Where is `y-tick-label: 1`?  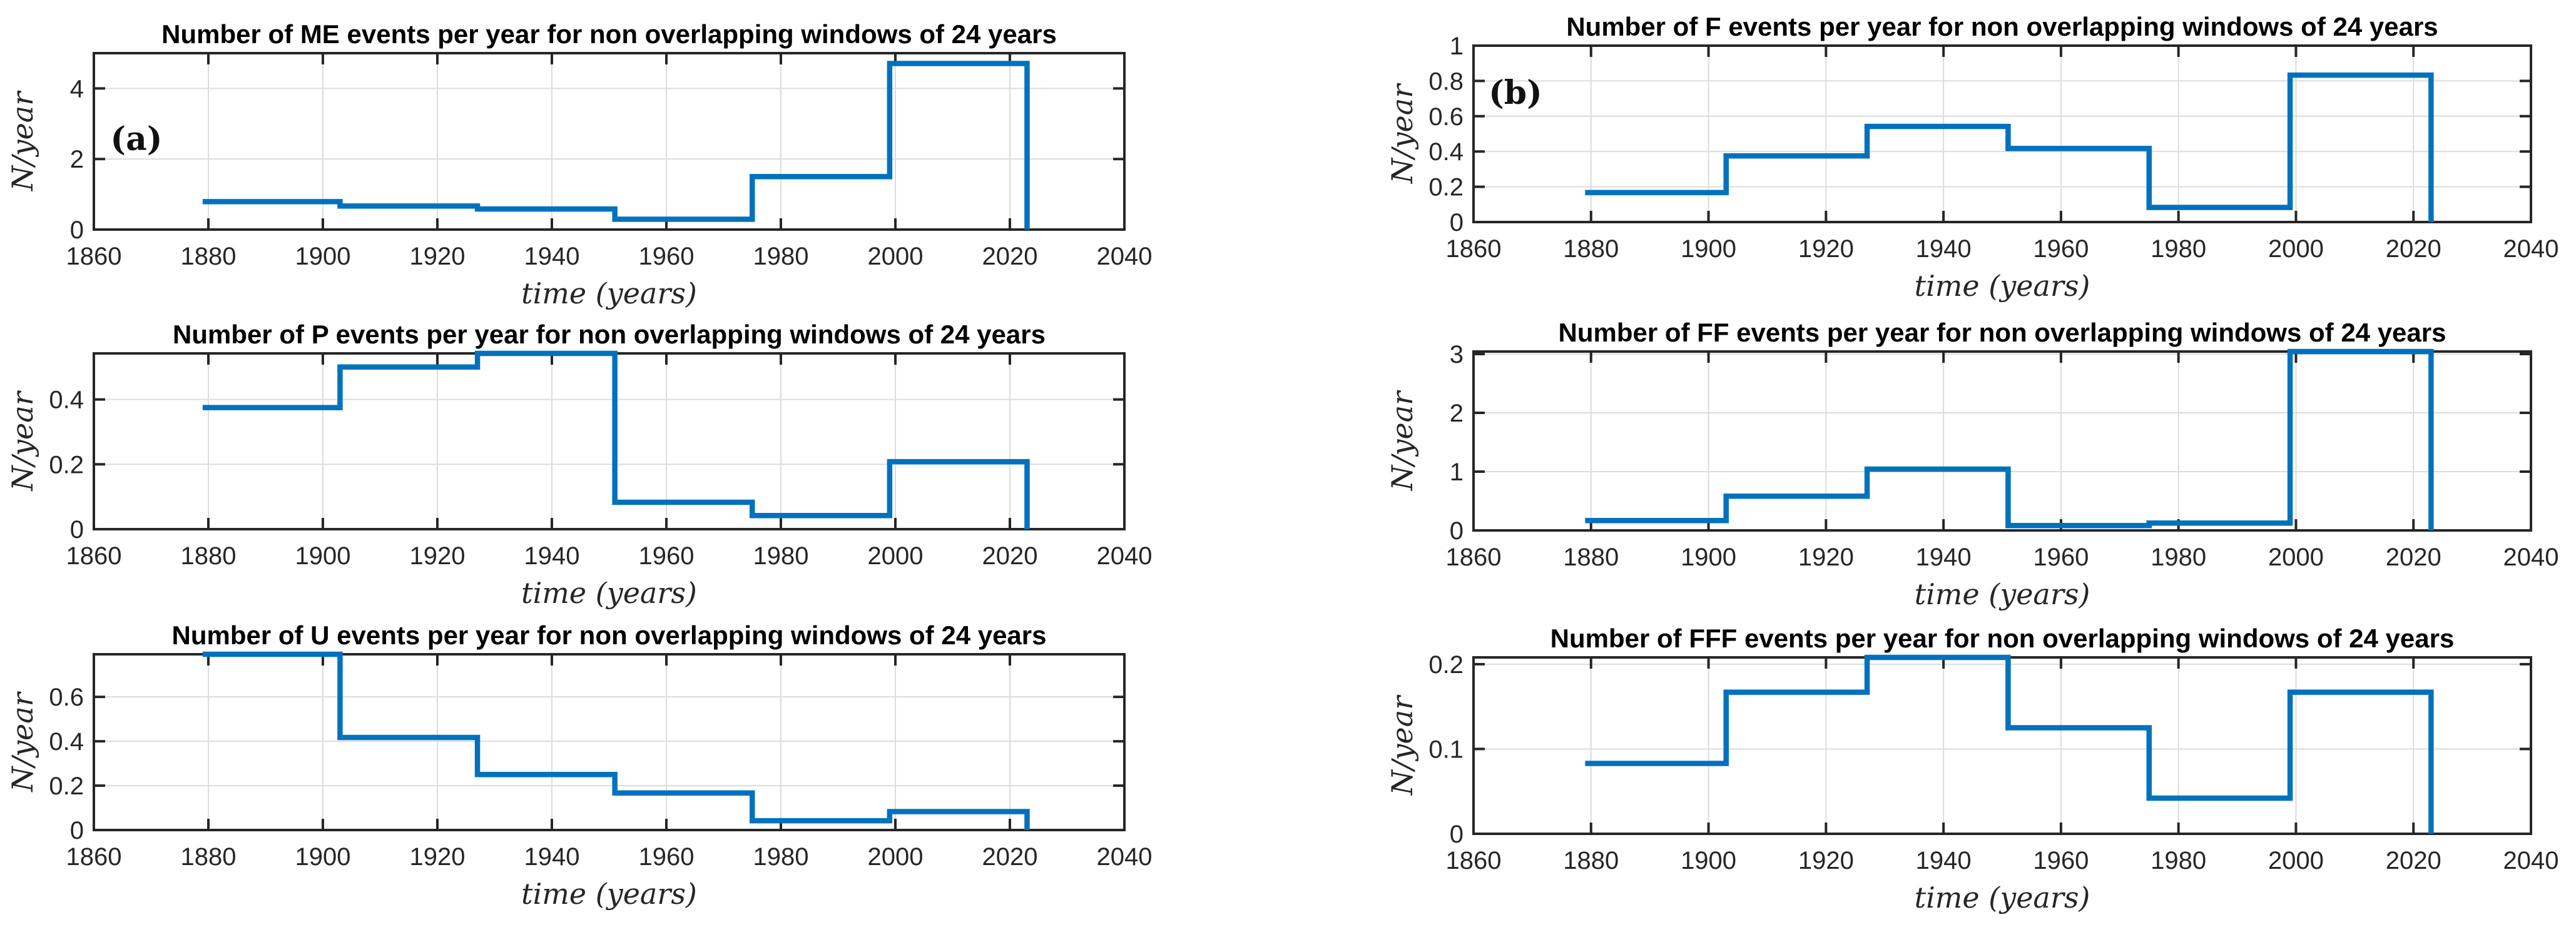
y-tick-label: 1 is located at coordinates (1457, 472).